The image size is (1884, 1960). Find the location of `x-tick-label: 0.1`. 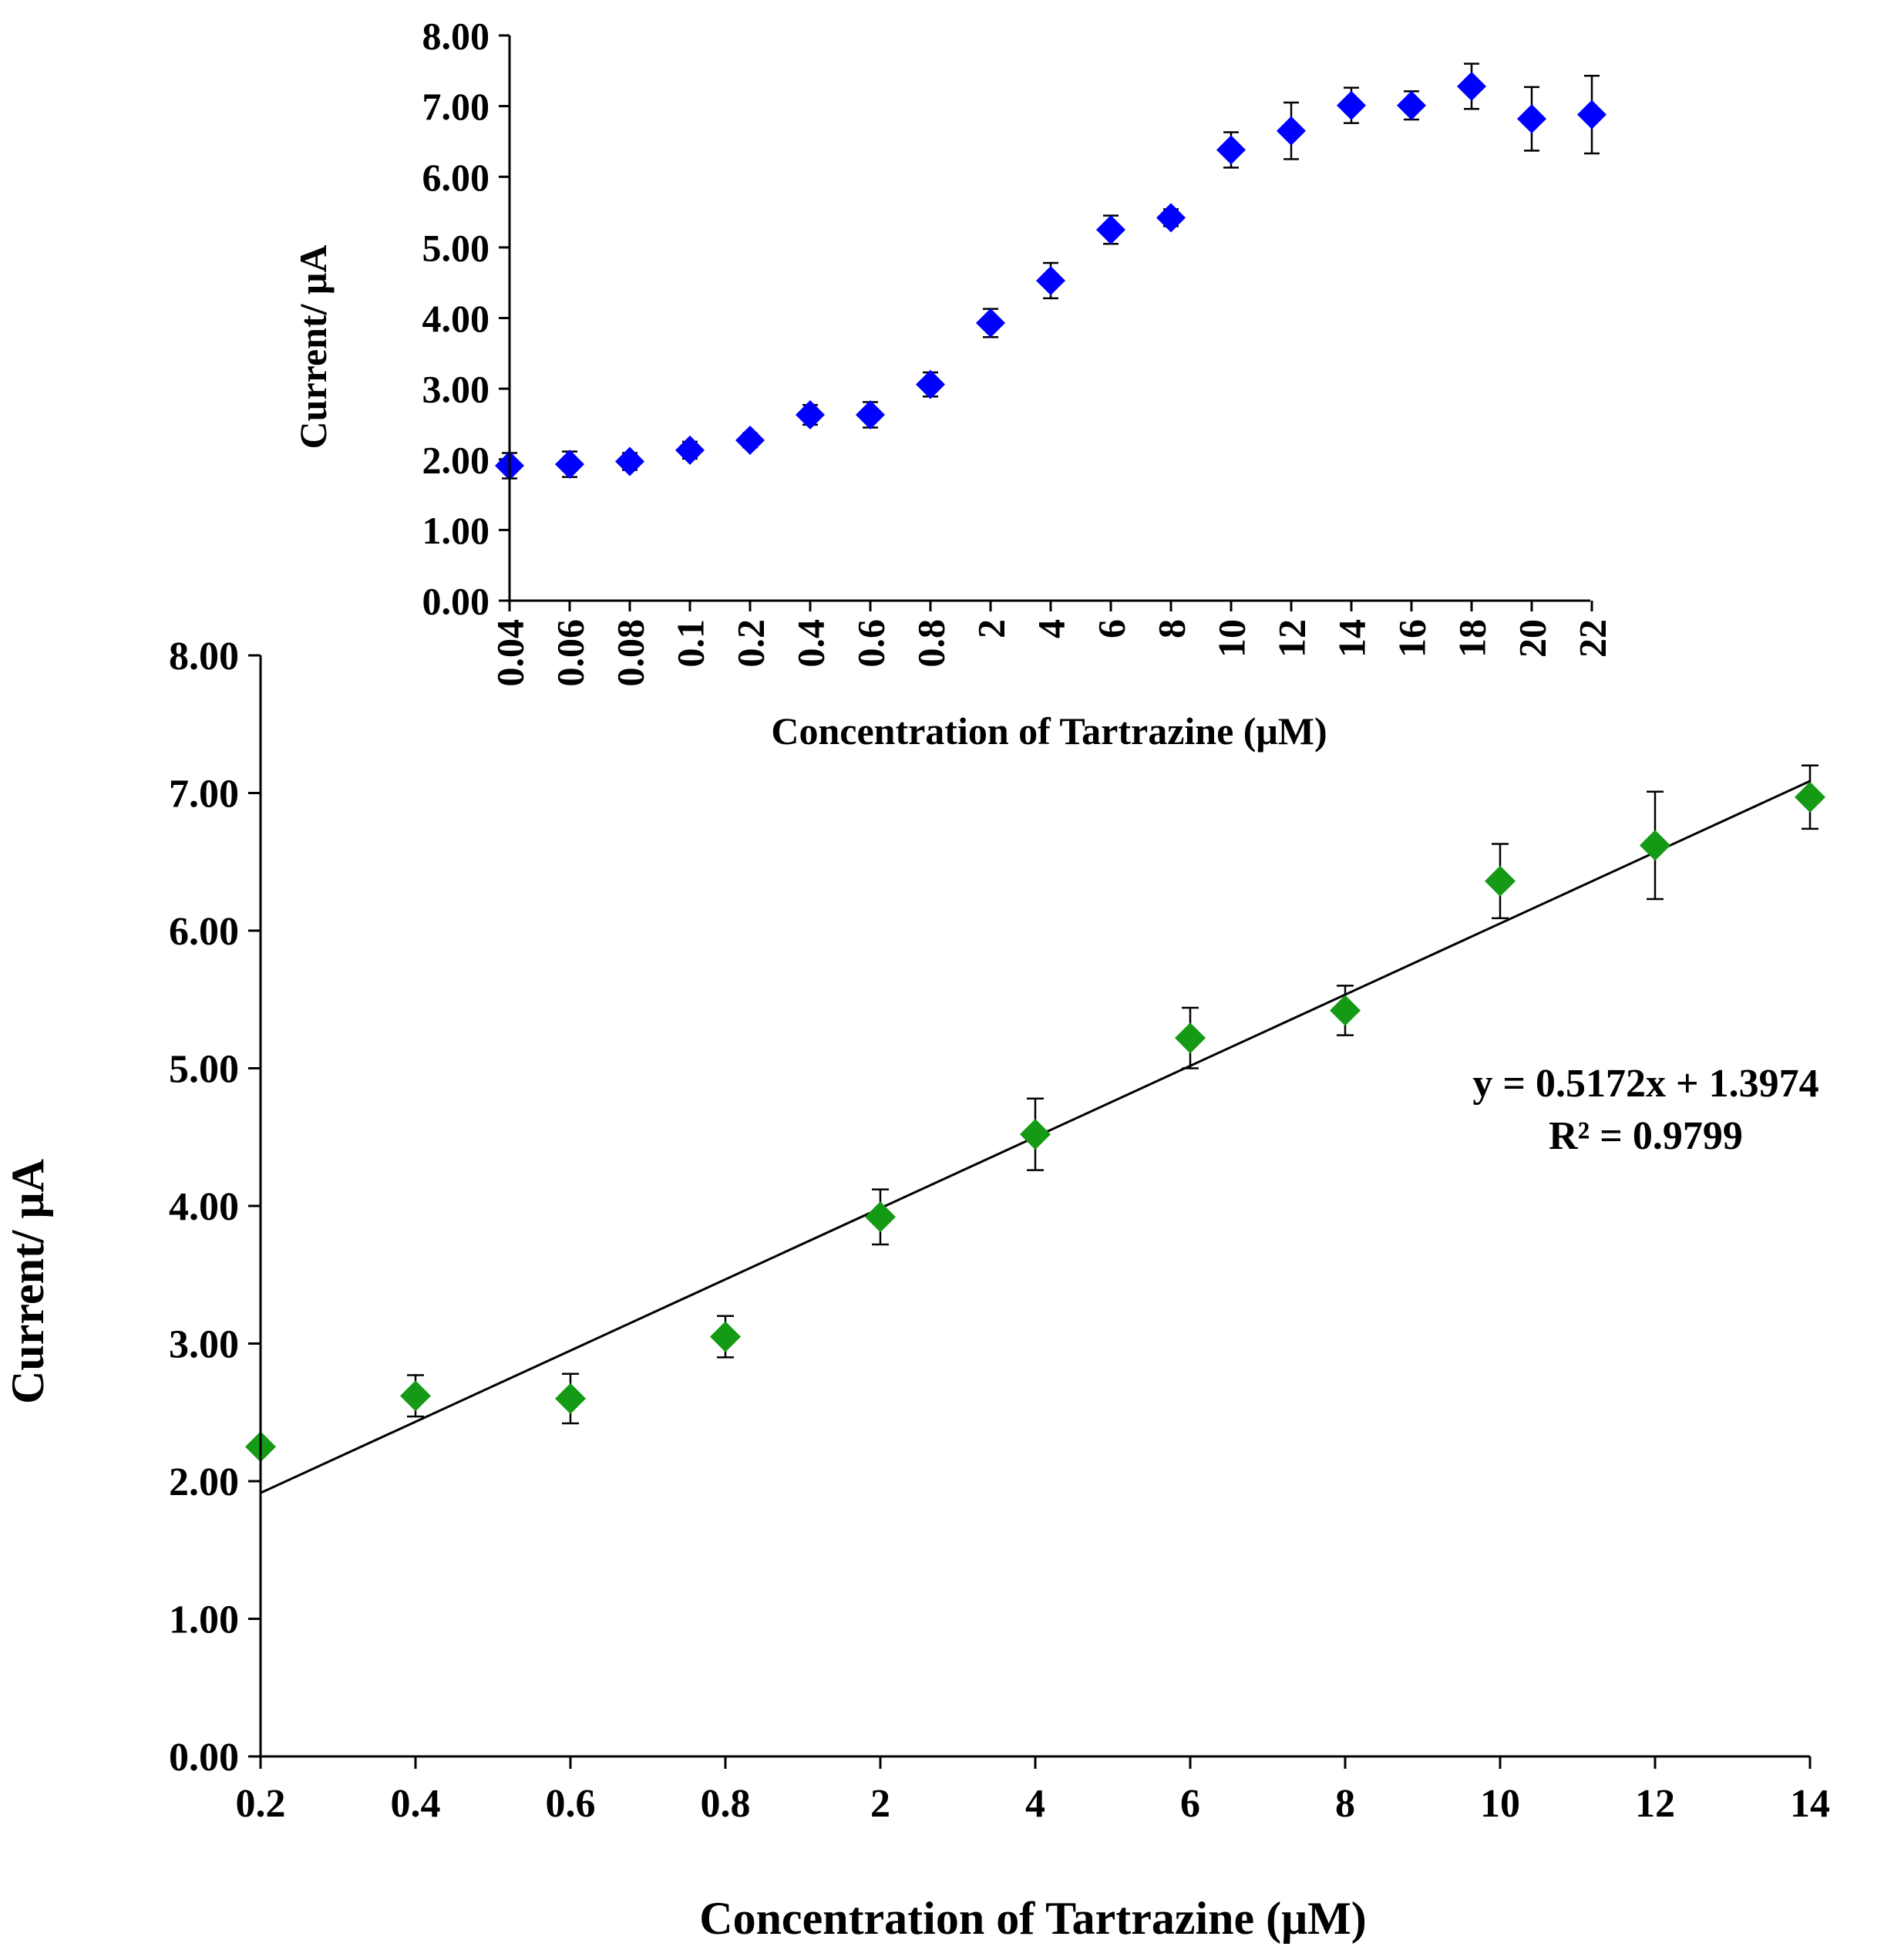

x-tick-label: 0.1 is located at coordinates (690, 643).